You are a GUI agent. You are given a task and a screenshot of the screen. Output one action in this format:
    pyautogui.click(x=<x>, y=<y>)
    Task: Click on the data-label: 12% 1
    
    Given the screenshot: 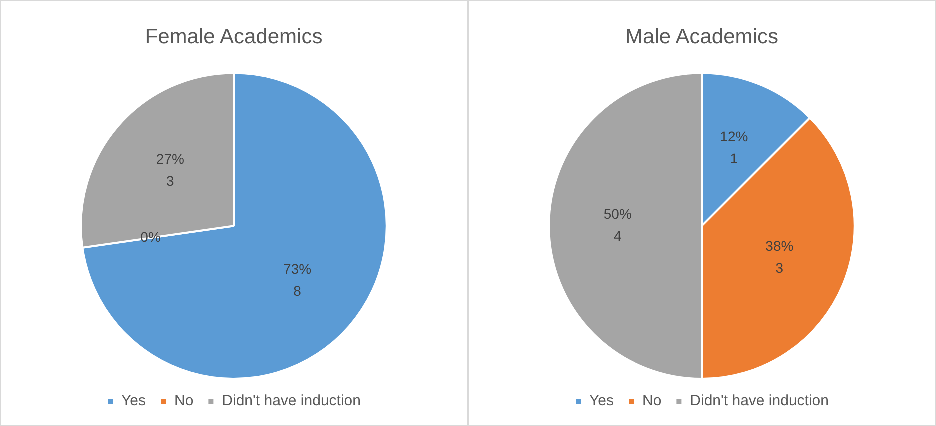 What is the action you would take?
    pyautogui.click(x=734, y=147)
    